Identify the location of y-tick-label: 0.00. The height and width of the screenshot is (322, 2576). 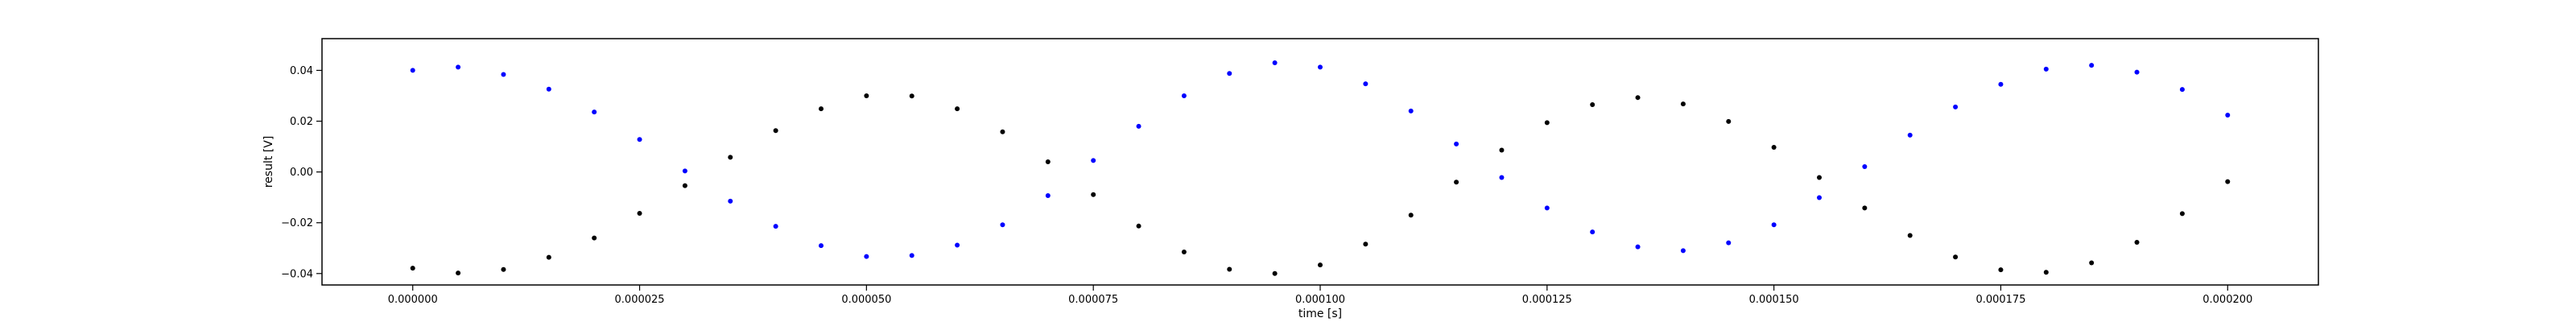
(301, 173).